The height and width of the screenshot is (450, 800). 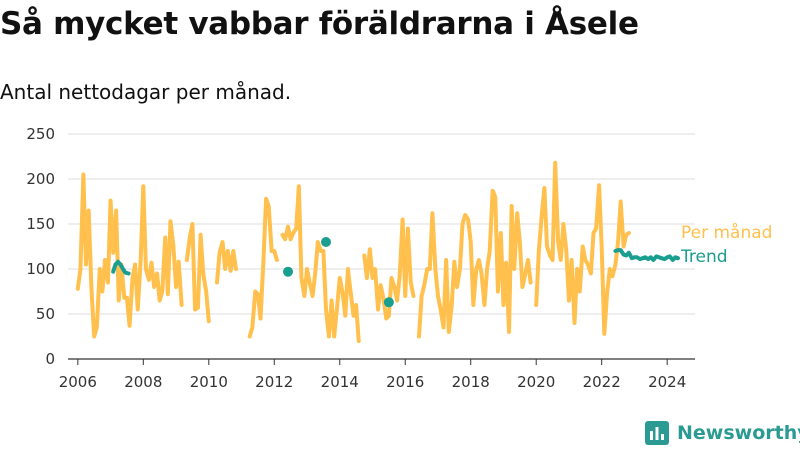 I want to click on x-tick-label: 2006, so click(x=78, y=382).